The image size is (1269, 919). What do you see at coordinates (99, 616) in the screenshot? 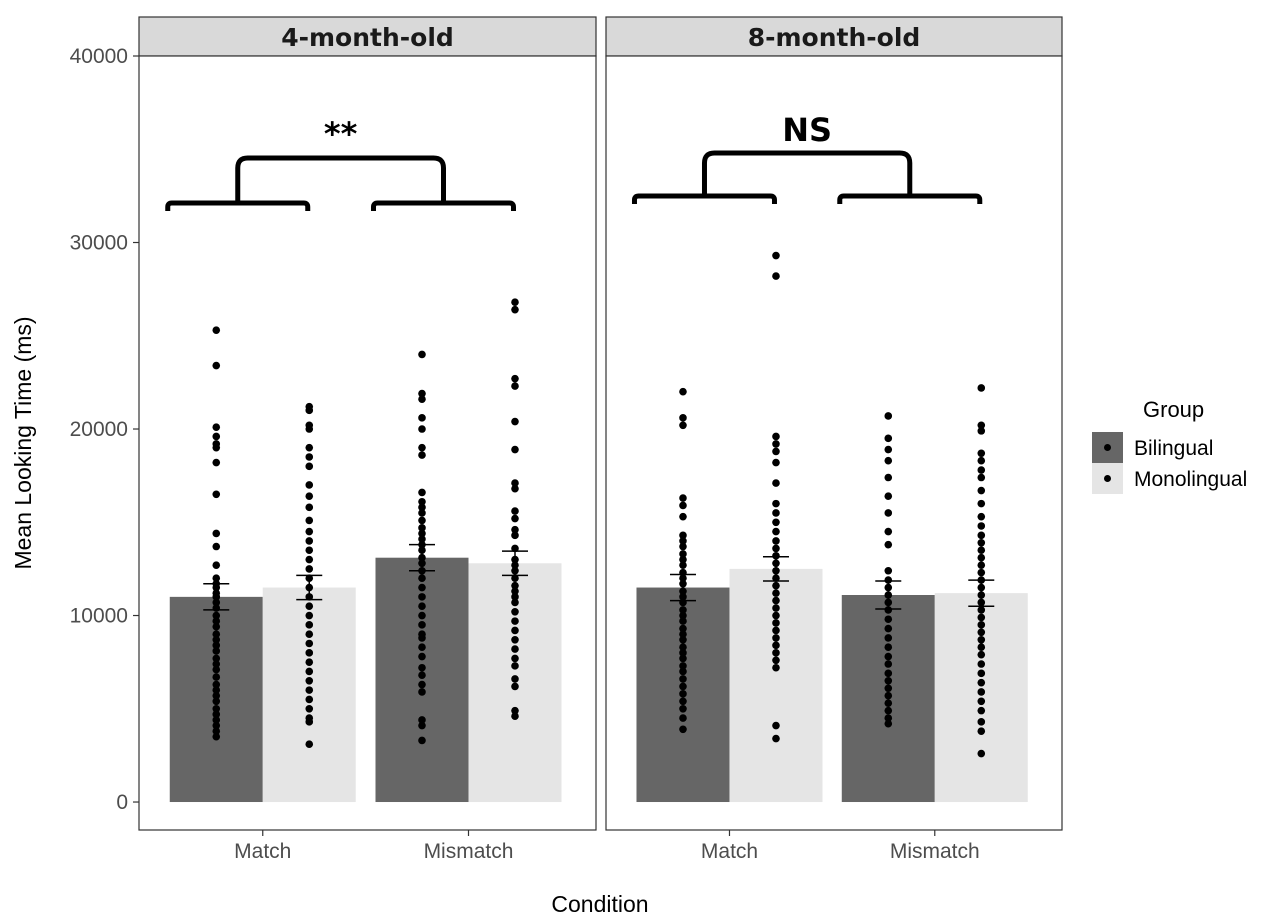
I see `y-tick-label: 10000` at bounding box center [99, 616].